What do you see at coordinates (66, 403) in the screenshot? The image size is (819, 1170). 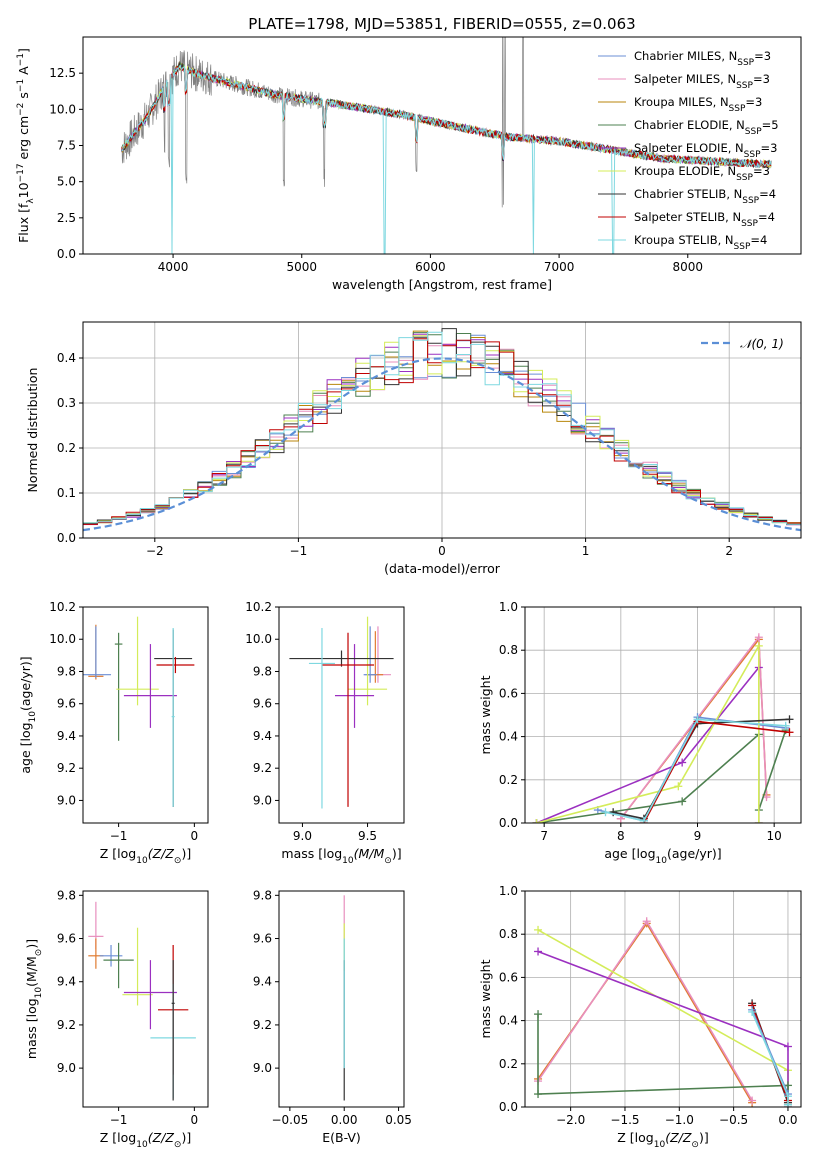 I see `y-tick-label: 0.3` at bounding box center [66, 403].